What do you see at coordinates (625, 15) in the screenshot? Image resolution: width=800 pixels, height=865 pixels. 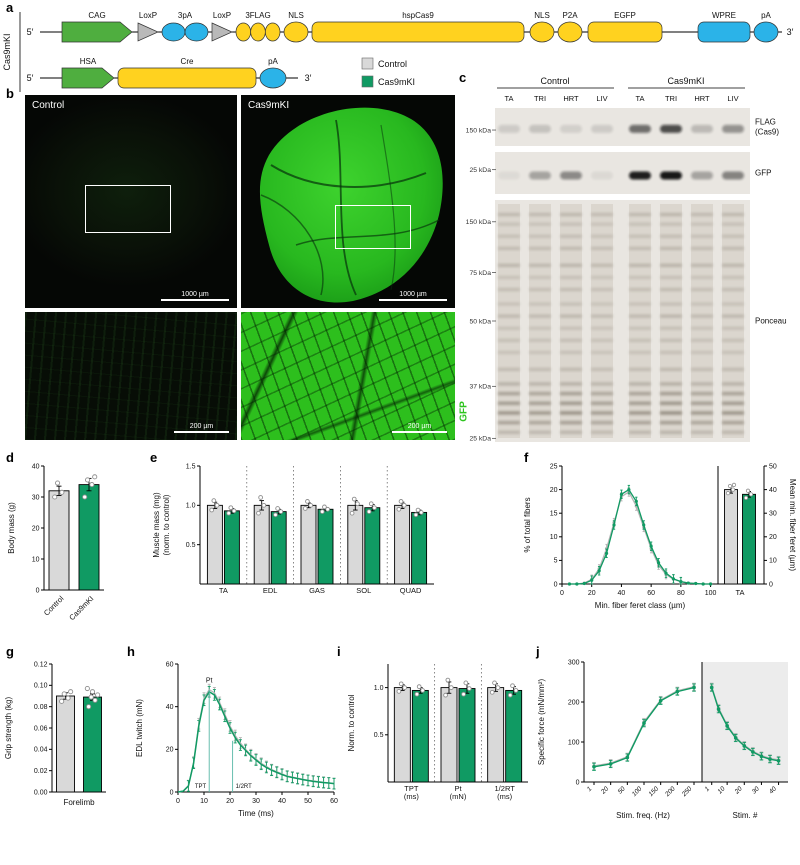 I see `svg-text: EGFP` at bounding box center [625, 15].